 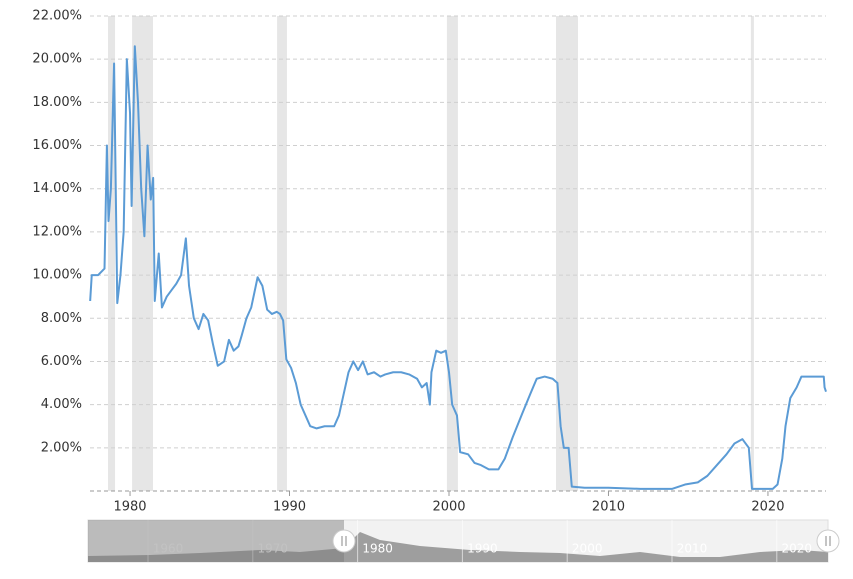 I want to click on y-tick-label: 12.00%, so click(x=57, y=231).